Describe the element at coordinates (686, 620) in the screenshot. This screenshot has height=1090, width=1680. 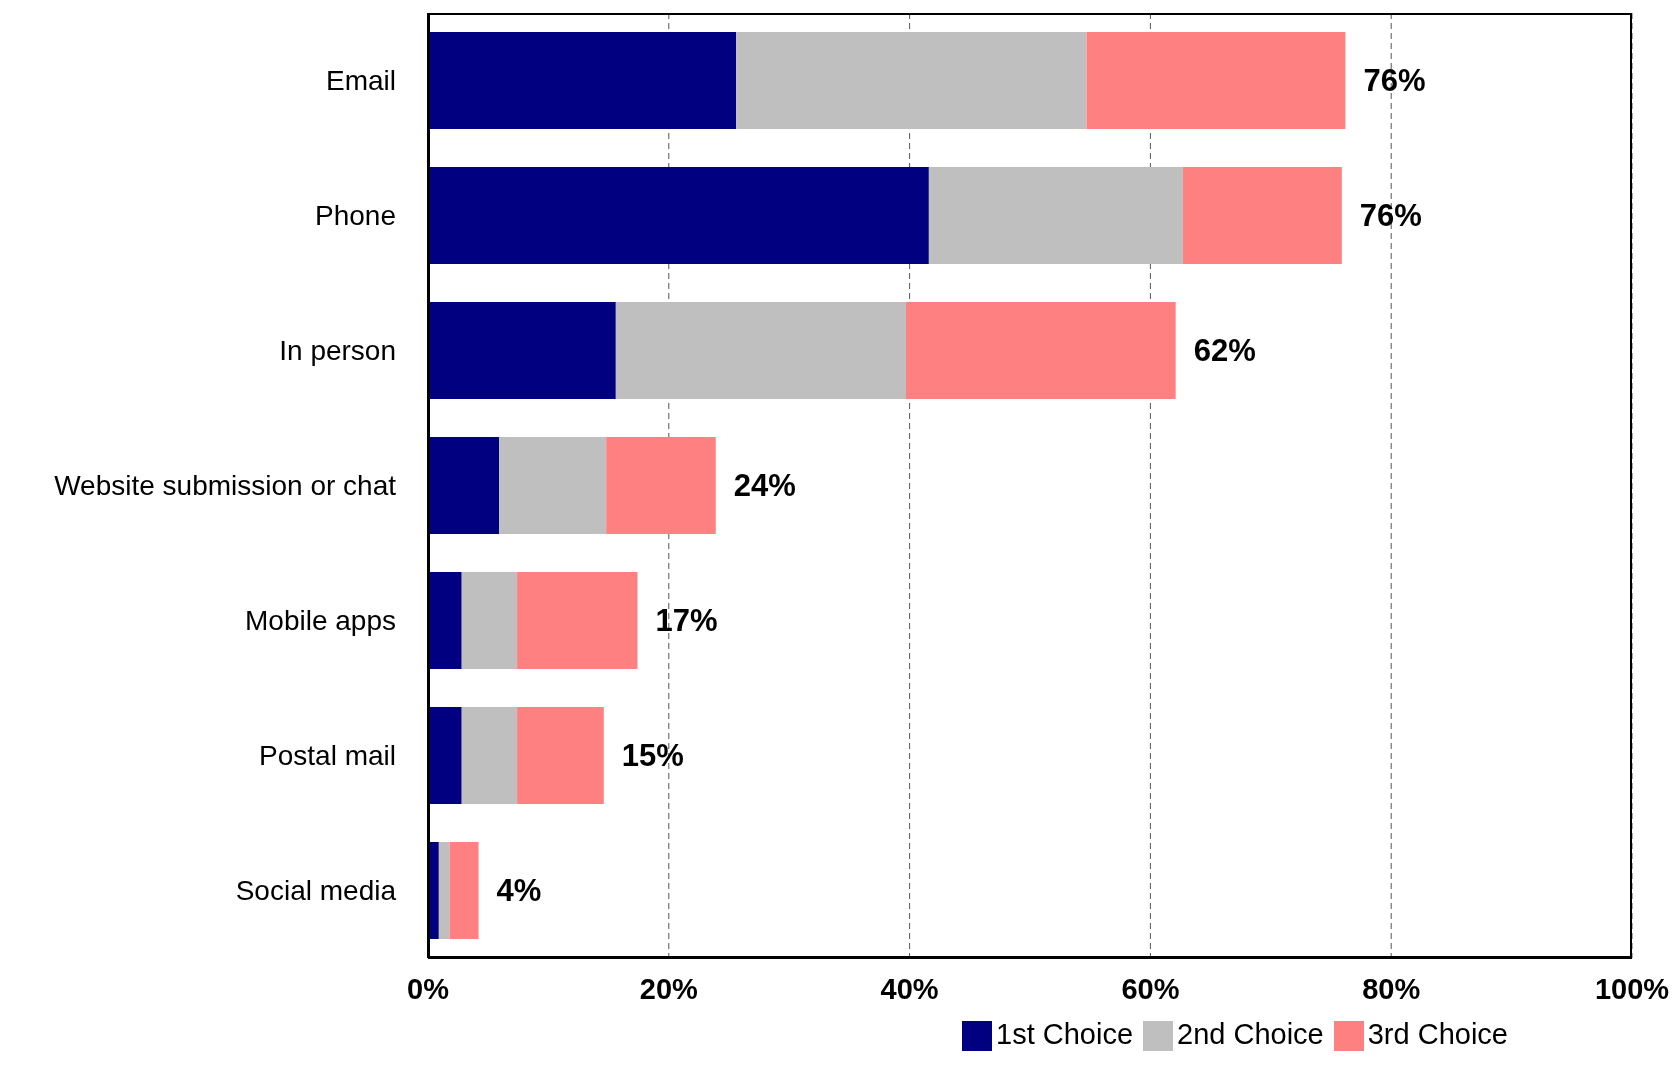
I see `total-label: 17%` at that location.